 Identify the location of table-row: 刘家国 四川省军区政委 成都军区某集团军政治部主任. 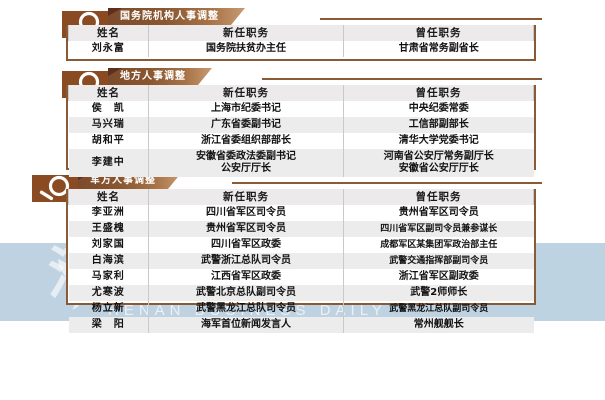
(301, 245).